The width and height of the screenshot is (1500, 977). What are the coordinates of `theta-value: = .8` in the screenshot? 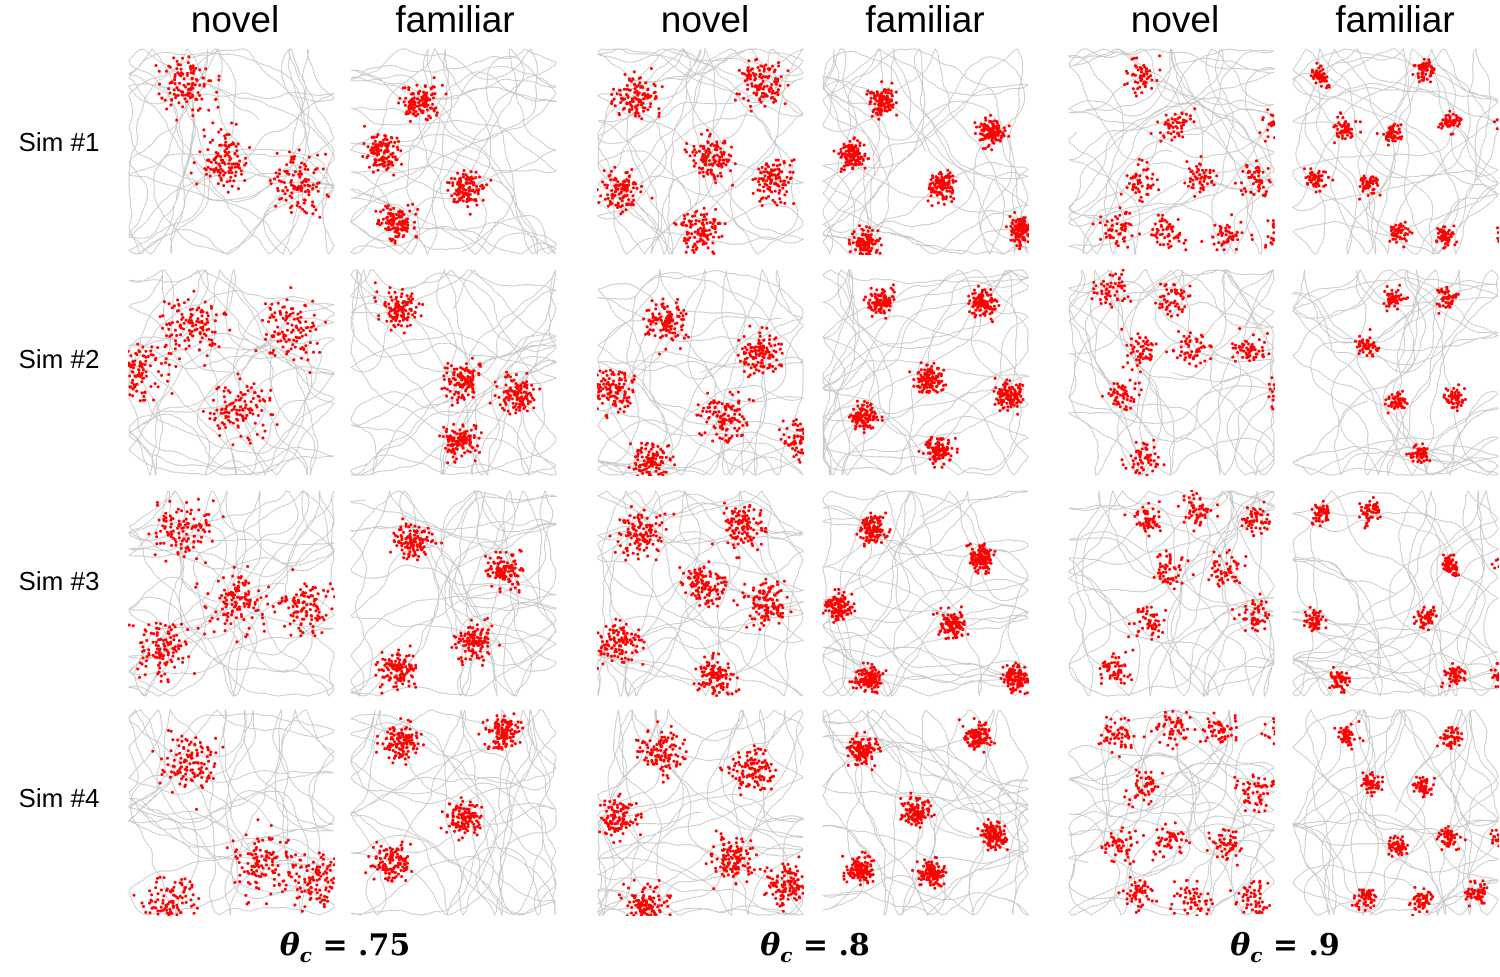 It's located at (836, 945).